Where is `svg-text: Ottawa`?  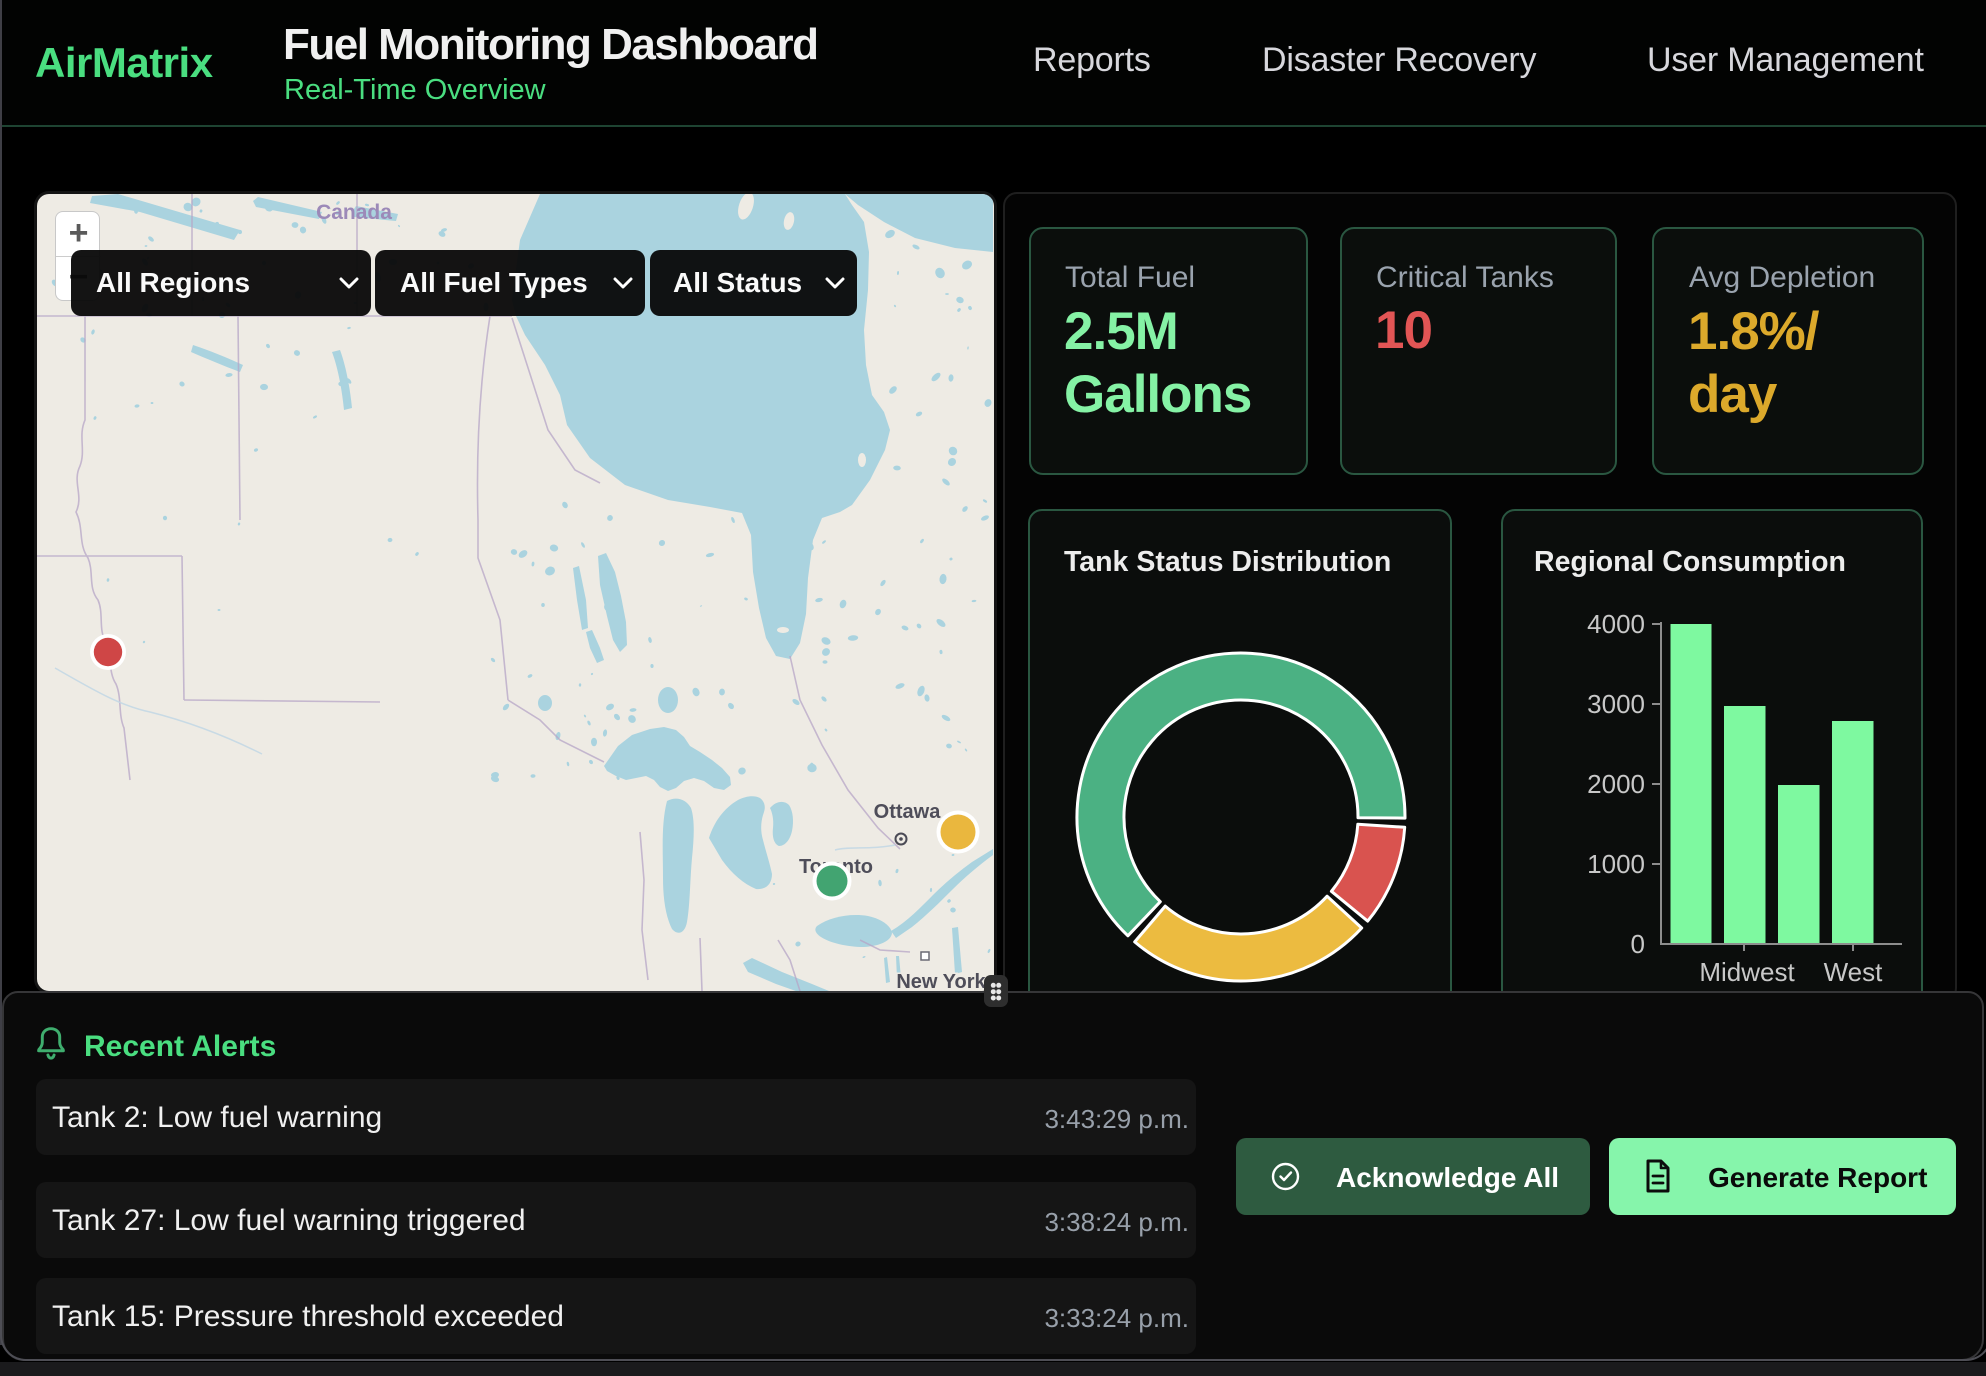 svg-text: Ottawa is located at coordinates (908, 812).